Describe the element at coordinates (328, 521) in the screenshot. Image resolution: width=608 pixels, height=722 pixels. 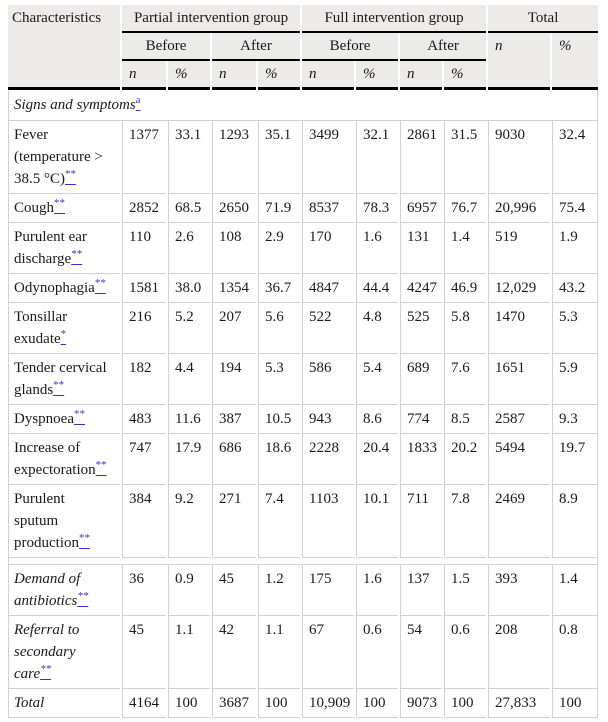
I see `value-cell: 1103` at that location.